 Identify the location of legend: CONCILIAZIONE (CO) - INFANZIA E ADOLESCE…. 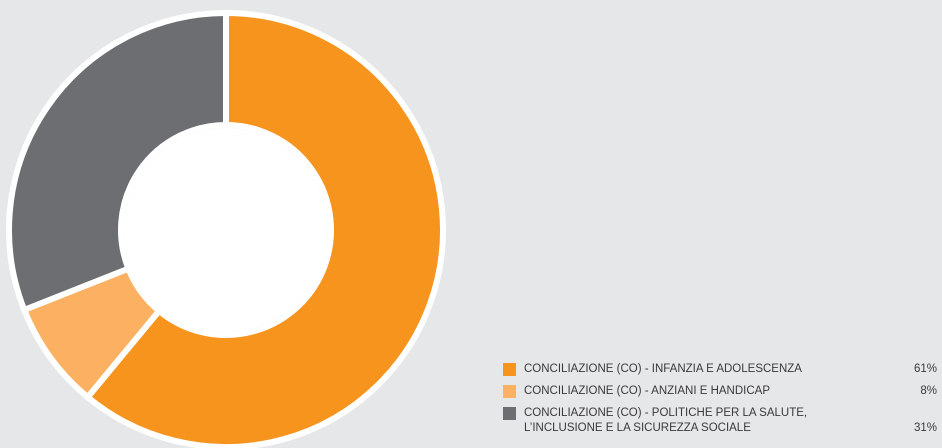
(720, 402).